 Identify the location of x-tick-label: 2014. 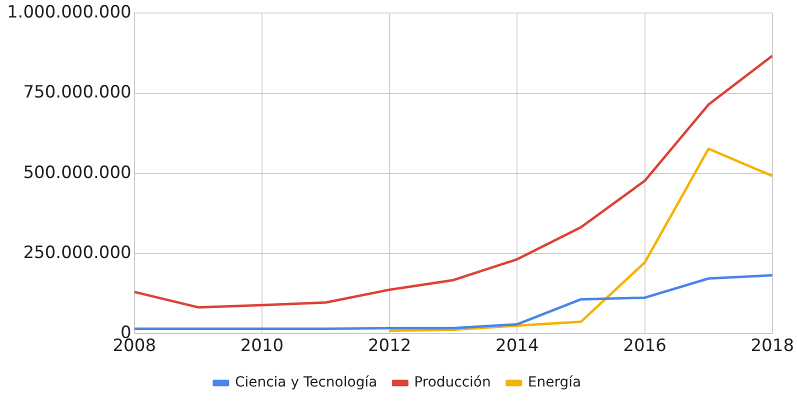
(517, 346).